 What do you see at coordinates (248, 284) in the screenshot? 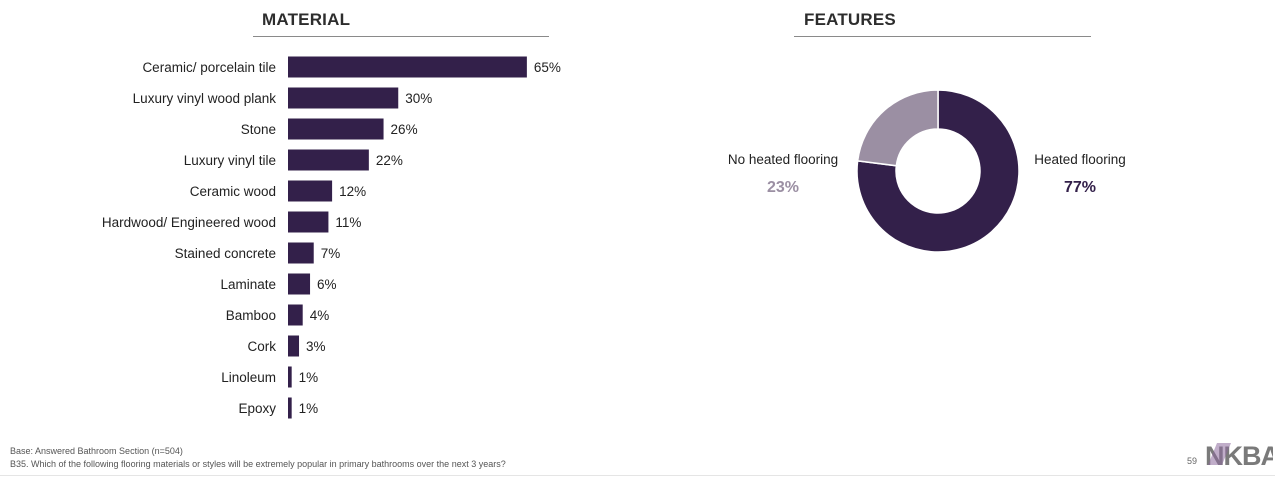
I see `category-label: Laminate` at bounding box center [248, 284].